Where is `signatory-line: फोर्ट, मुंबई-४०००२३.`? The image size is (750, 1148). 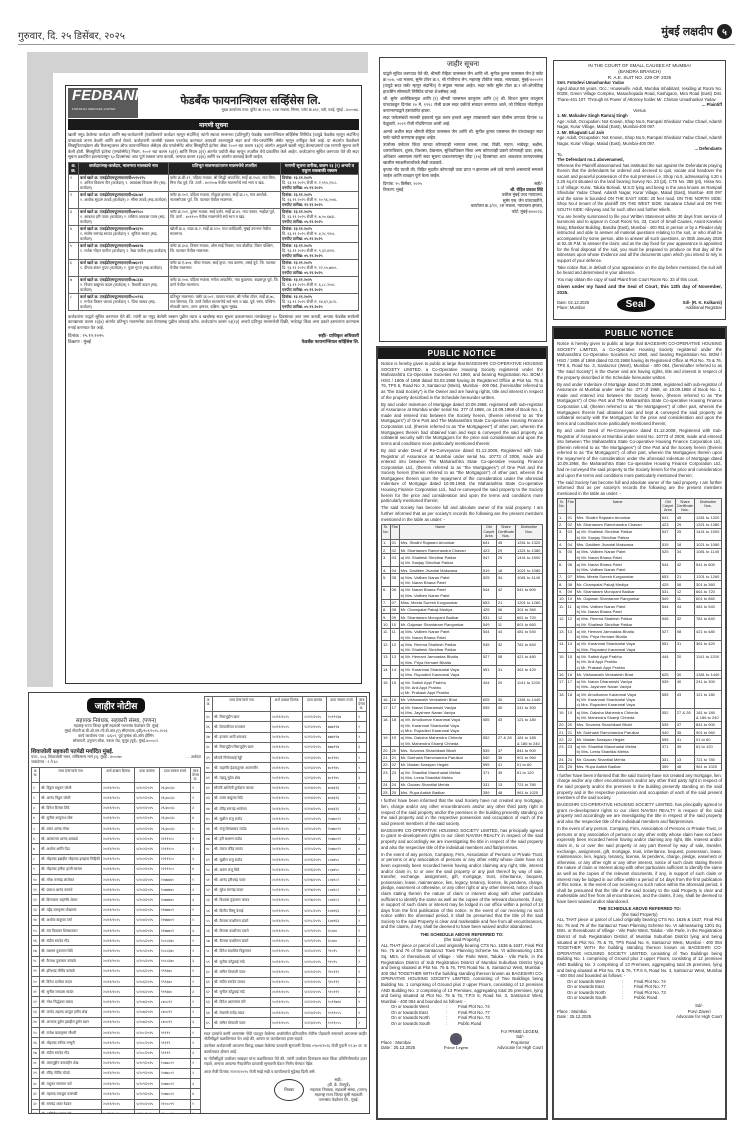 signatory-line: फोर्ट, मुंबई-४०००२३. is located at coordinates (527, 211).